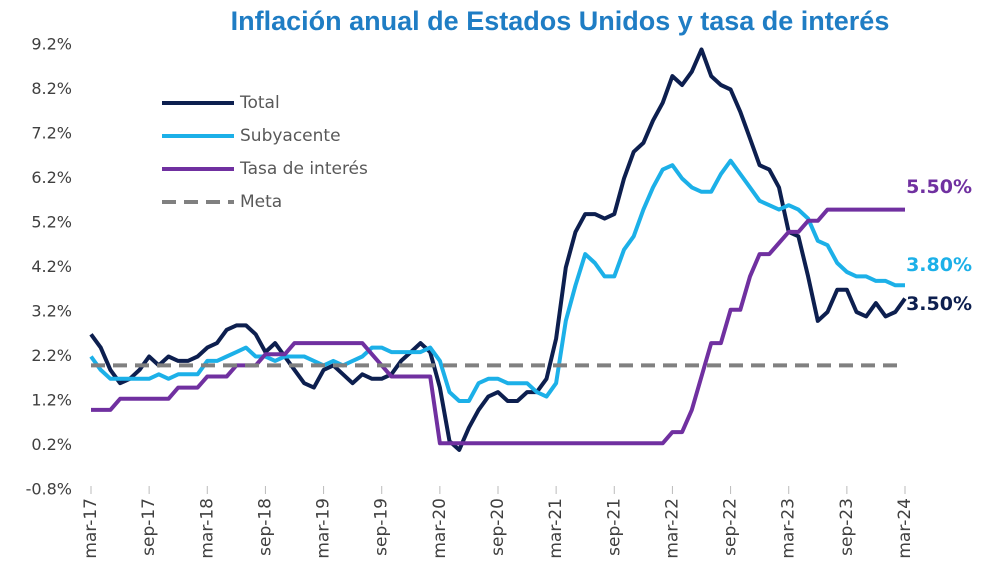 The image size is (982, 579). What do you see at coordinates (51, 222) in the screenshot?
I see `y-tick-label: 5.2%` at bounding box center [51, 222].